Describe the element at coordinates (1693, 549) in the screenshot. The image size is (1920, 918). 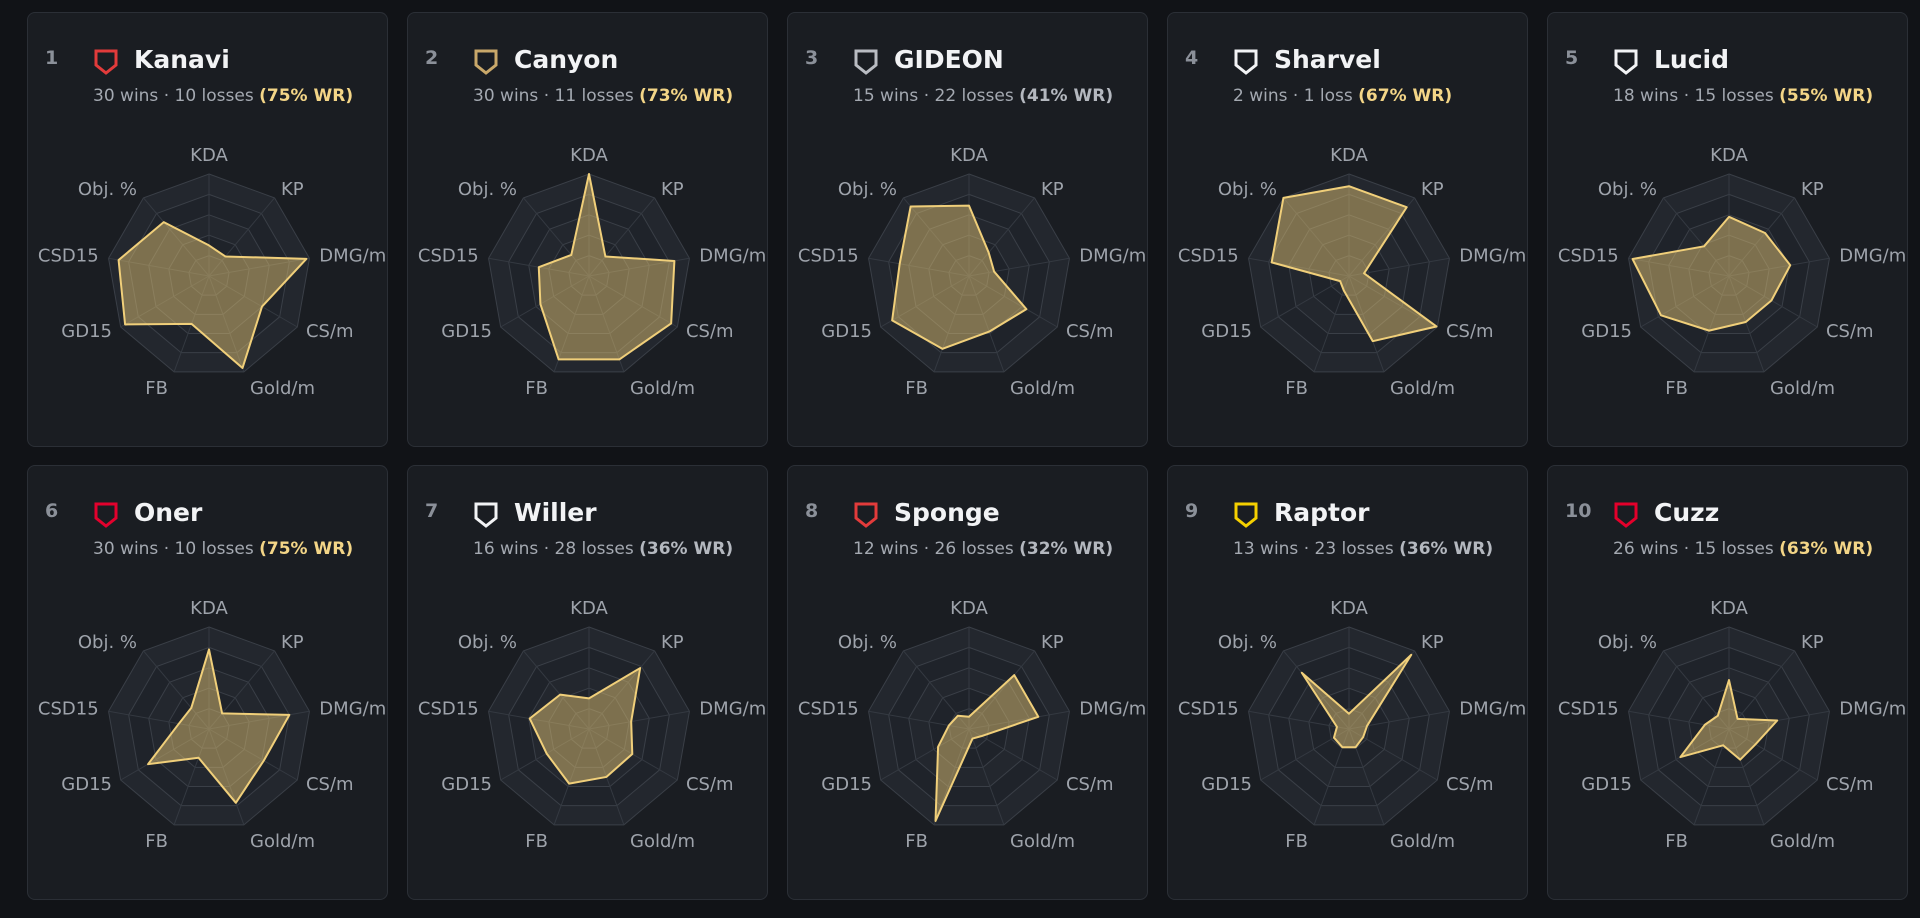
I see `win-loss: 26 wins · 15 losses` at that location.